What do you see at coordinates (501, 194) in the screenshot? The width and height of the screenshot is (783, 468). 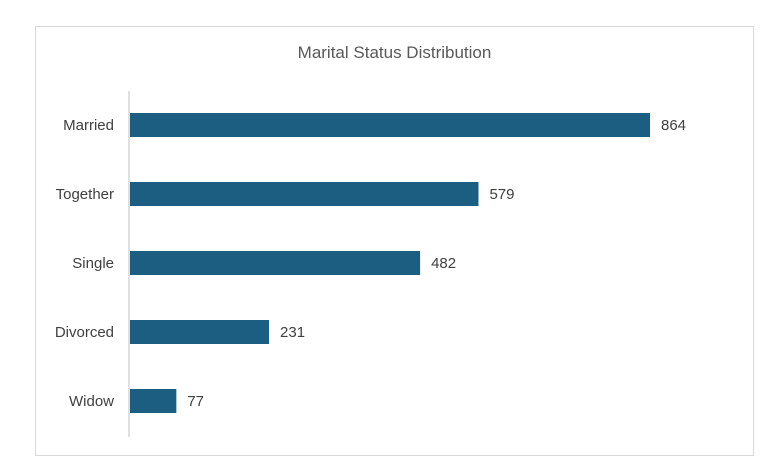 I see `data-label-together: 579` at bounding box center [501, 194].